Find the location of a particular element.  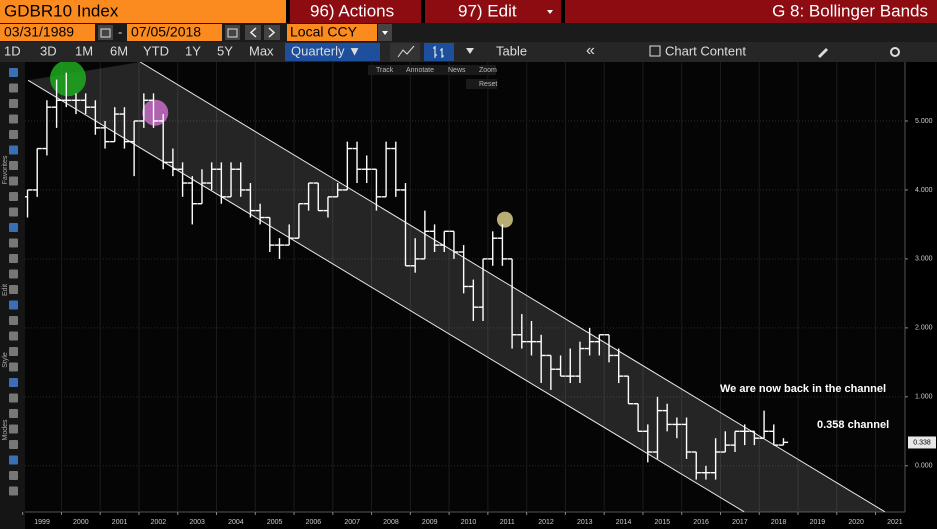

x-tick-label: 2007 is located at coordinates (352, 522).